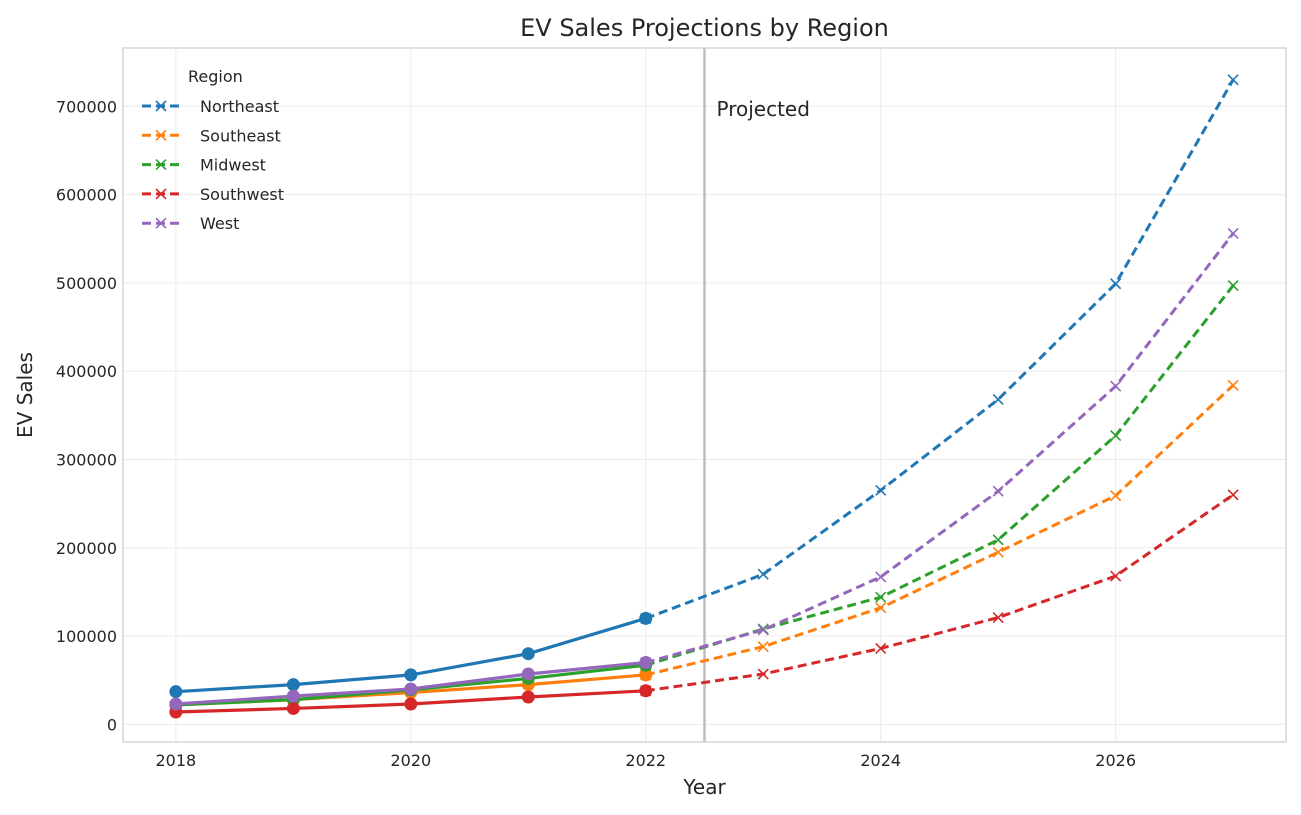 The image size is (1301, 815). What do you see at coordinates (219, 223) in the screenshot?
I see `legend-label: West` at bounding box center [219, 223].